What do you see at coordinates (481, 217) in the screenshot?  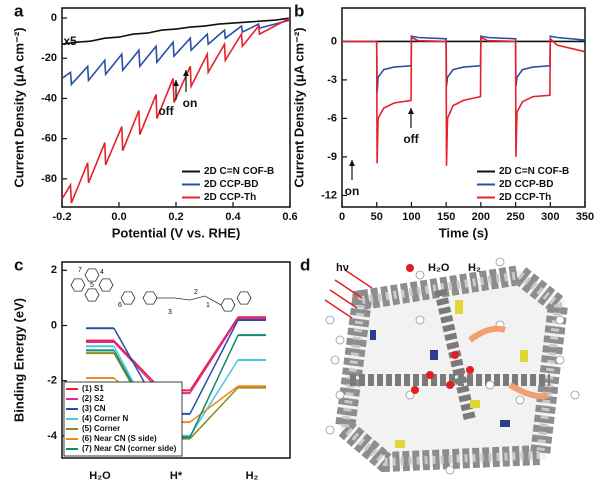 I see `x-tick-label: 200` at bounding box center [481, 217].